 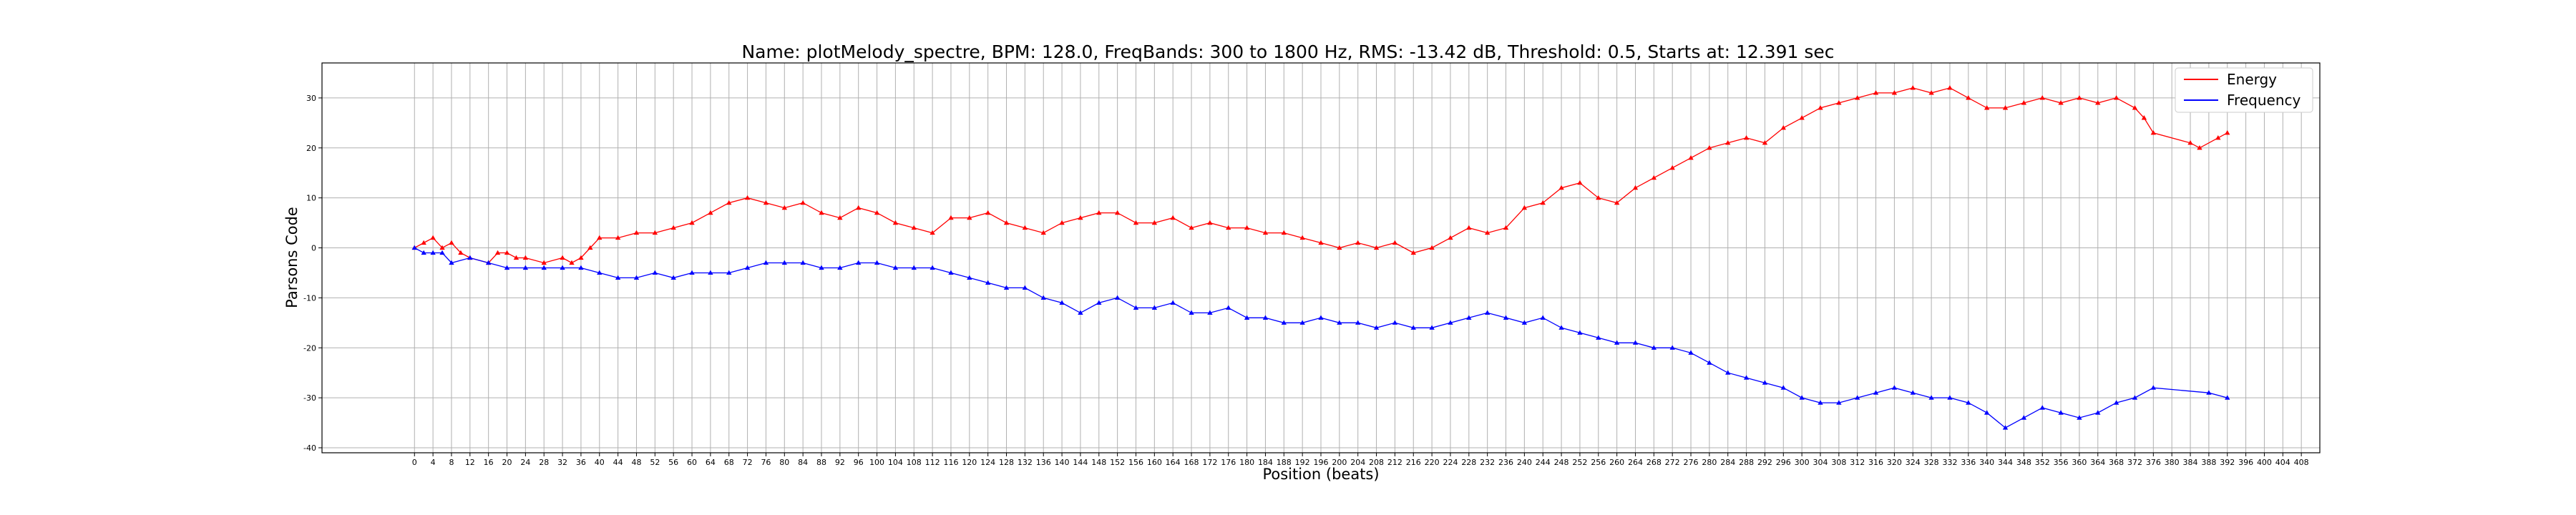 I want to click on x-tick-label: 272, so click(x=1673, y=462).